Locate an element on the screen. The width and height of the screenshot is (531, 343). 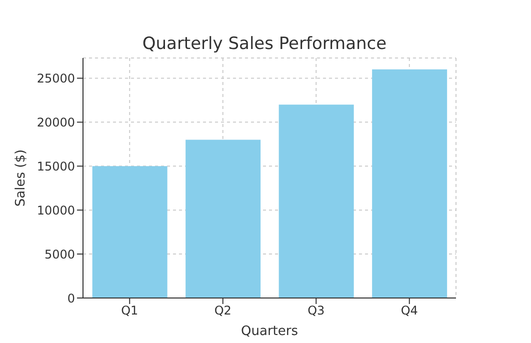
y-tick-label: 0 is located at coordinates (71, 298).